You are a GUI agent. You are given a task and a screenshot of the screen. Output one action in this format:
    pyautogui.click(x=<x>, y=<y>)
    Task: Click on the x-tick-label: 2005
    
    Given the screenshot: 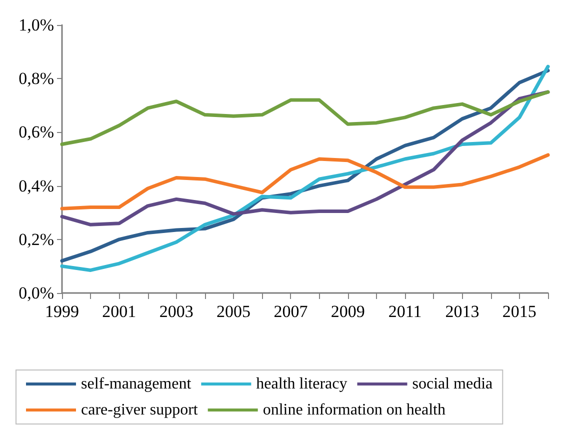 What is the action you would take?
    pyautogui.click(x=233, y=311)
    